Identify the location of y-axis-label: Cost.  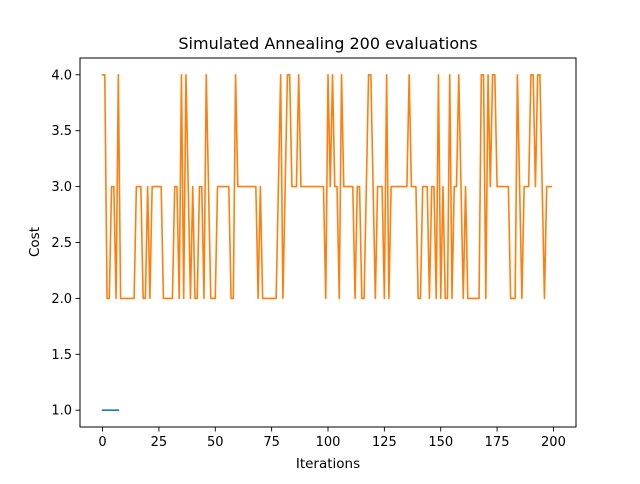
(35, 242).